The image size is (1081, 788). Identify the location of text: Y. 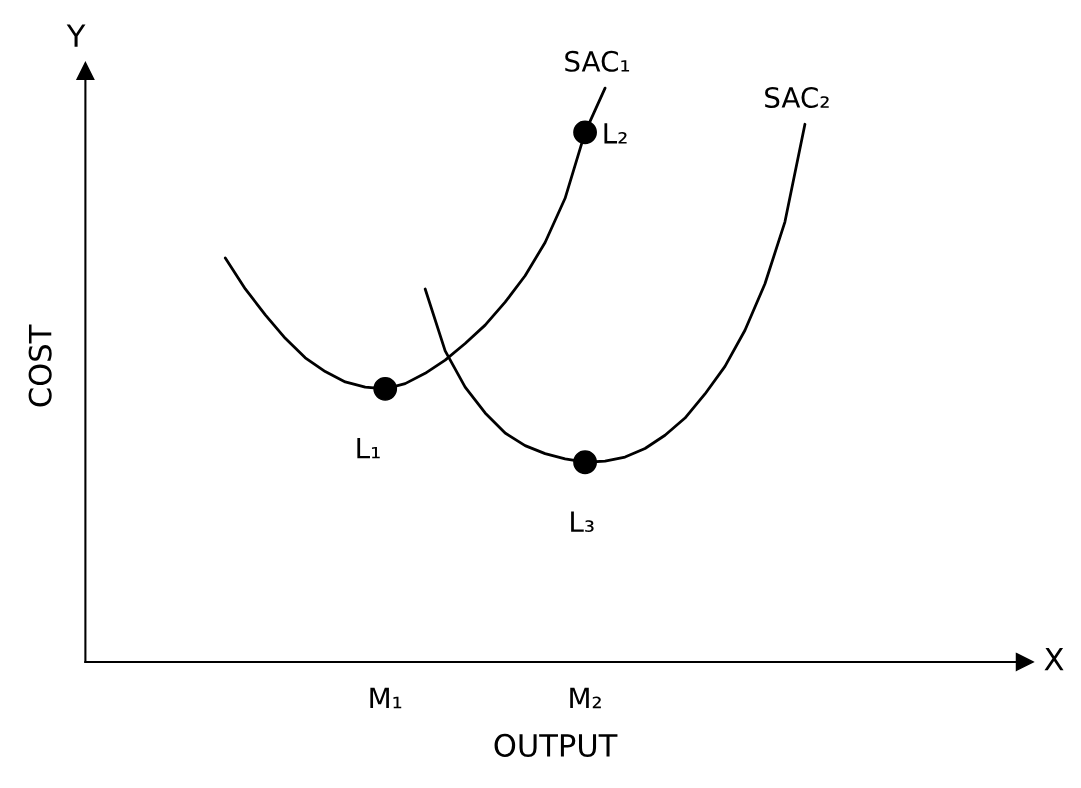
(76, 35).